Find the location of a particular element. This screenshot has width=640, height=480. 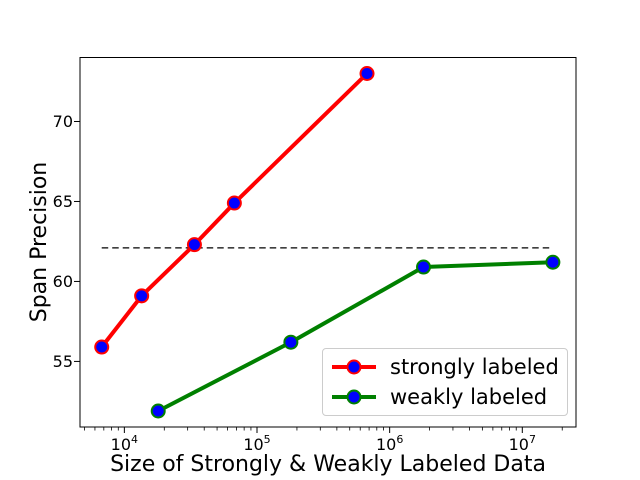

legend-label-weakly: weakly labeled is located at coordinates (469, 396).